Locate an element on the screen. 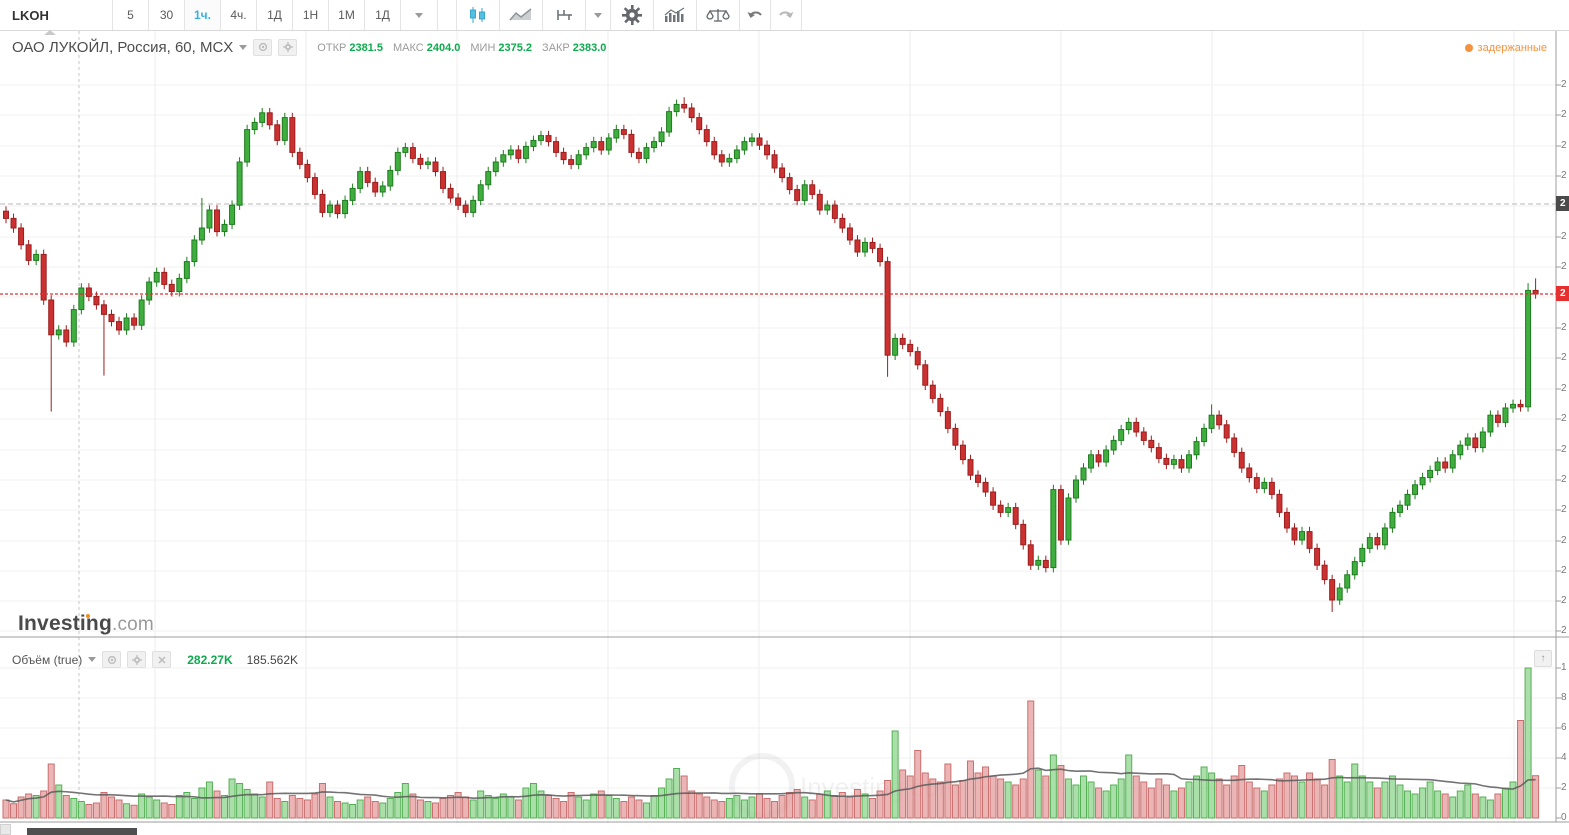  redo-icon is located at coordinates (786, 14).